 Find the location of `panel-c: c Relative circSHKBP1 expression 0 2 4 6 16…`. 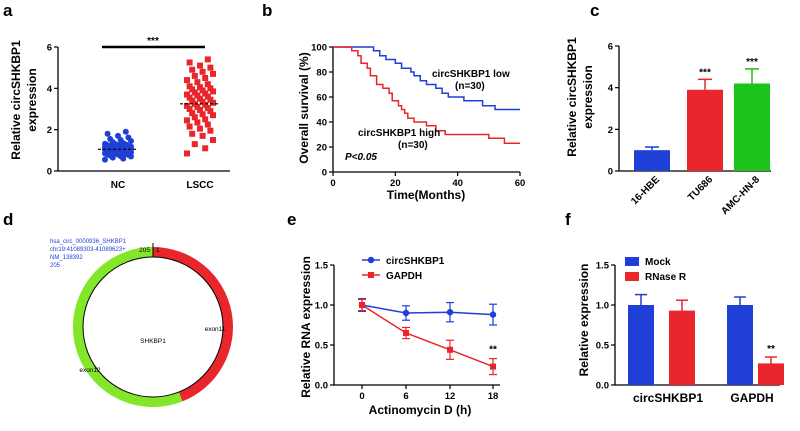

panel-c: c Relative circSHKBP1 expression 0 2 4 6 16… is located at coordinates (668, 109).